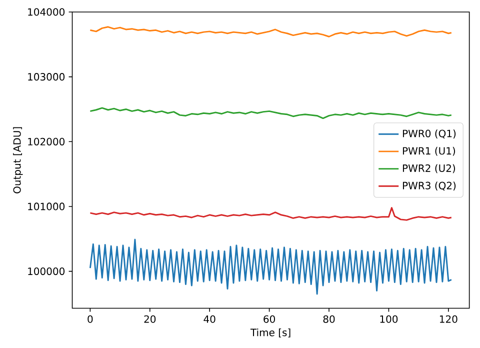 The image size is (480, 348). I want to click on x-tick-label: 40, so click(210, 319).